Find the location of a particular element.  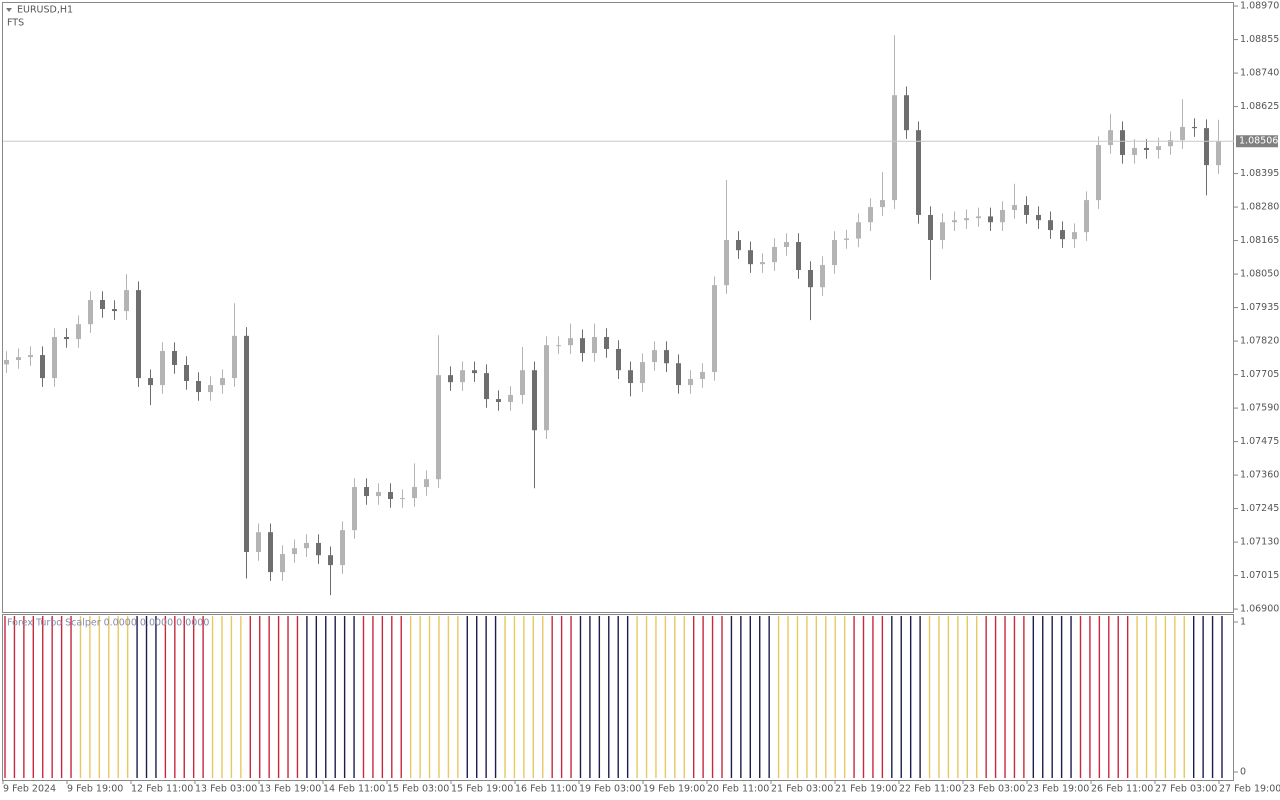

y-tick-label: 1.08740 is located at coordinates (1259, 73).